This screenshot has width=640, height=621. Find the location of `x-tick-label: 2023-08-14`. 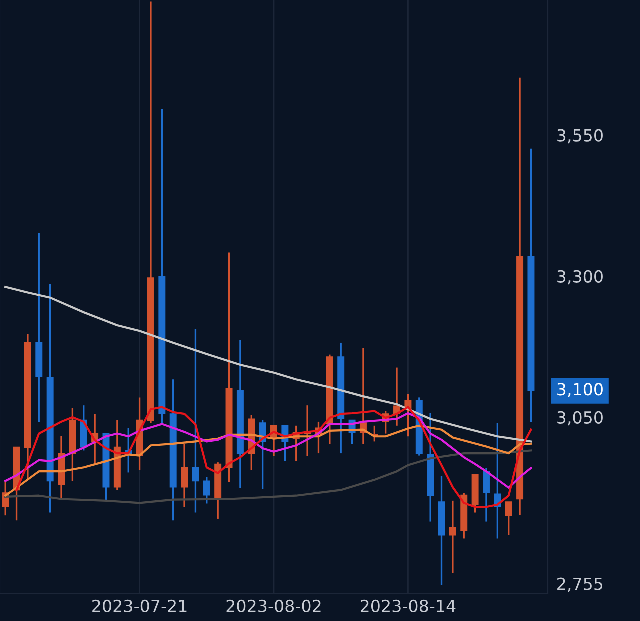

x-tick-label: 2023-08-14 is located at coordinates (408, 606).